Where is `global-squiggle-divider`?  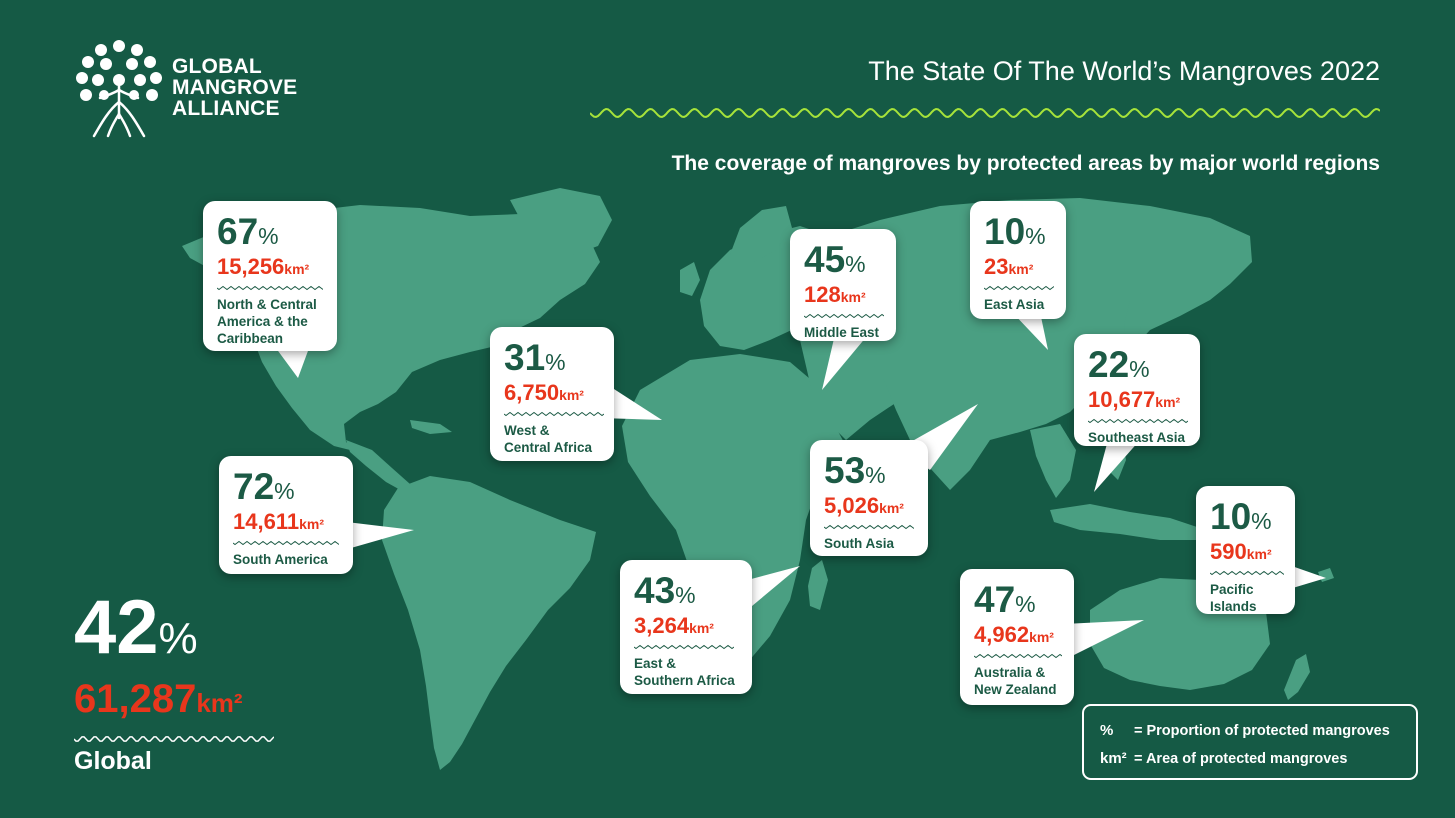 global-squiggle-divider is located at coordinates (174, 739).